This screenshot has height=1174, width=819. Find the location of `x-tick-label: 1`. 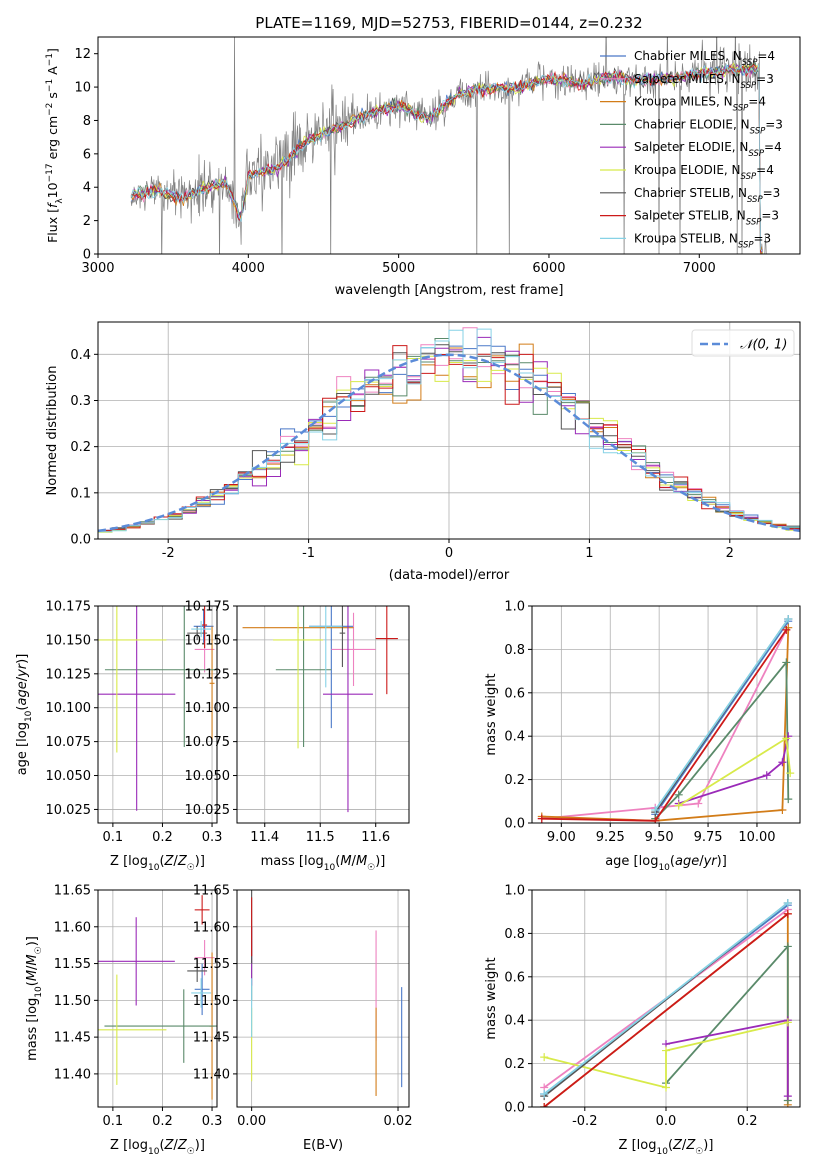

x-tick-label: 1 is located at coordinates (589, 553).